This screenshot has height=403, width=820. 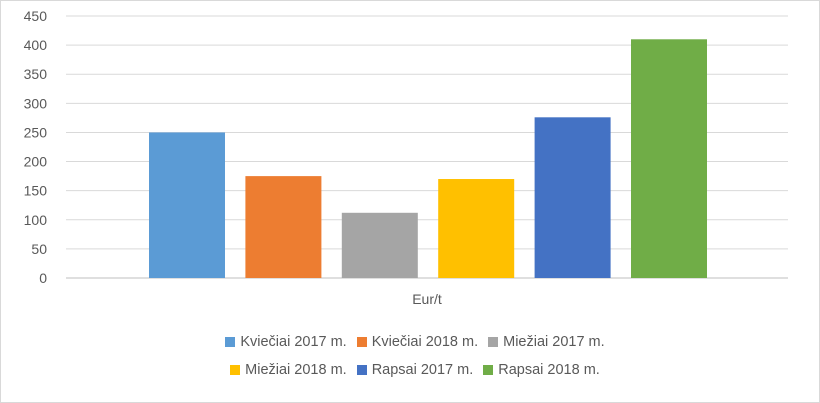 I want to click on y-tick-label: 100, so click(x=36, y=220).